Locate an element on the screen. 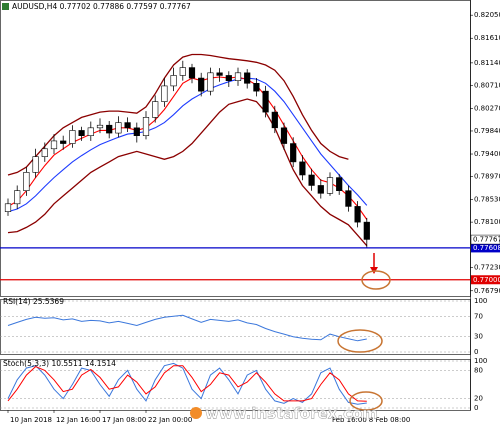 The width and height of the screenshot is (500, 427). x-tick-label: 17 Jan 08:00 is located at coordinates (124, 420).